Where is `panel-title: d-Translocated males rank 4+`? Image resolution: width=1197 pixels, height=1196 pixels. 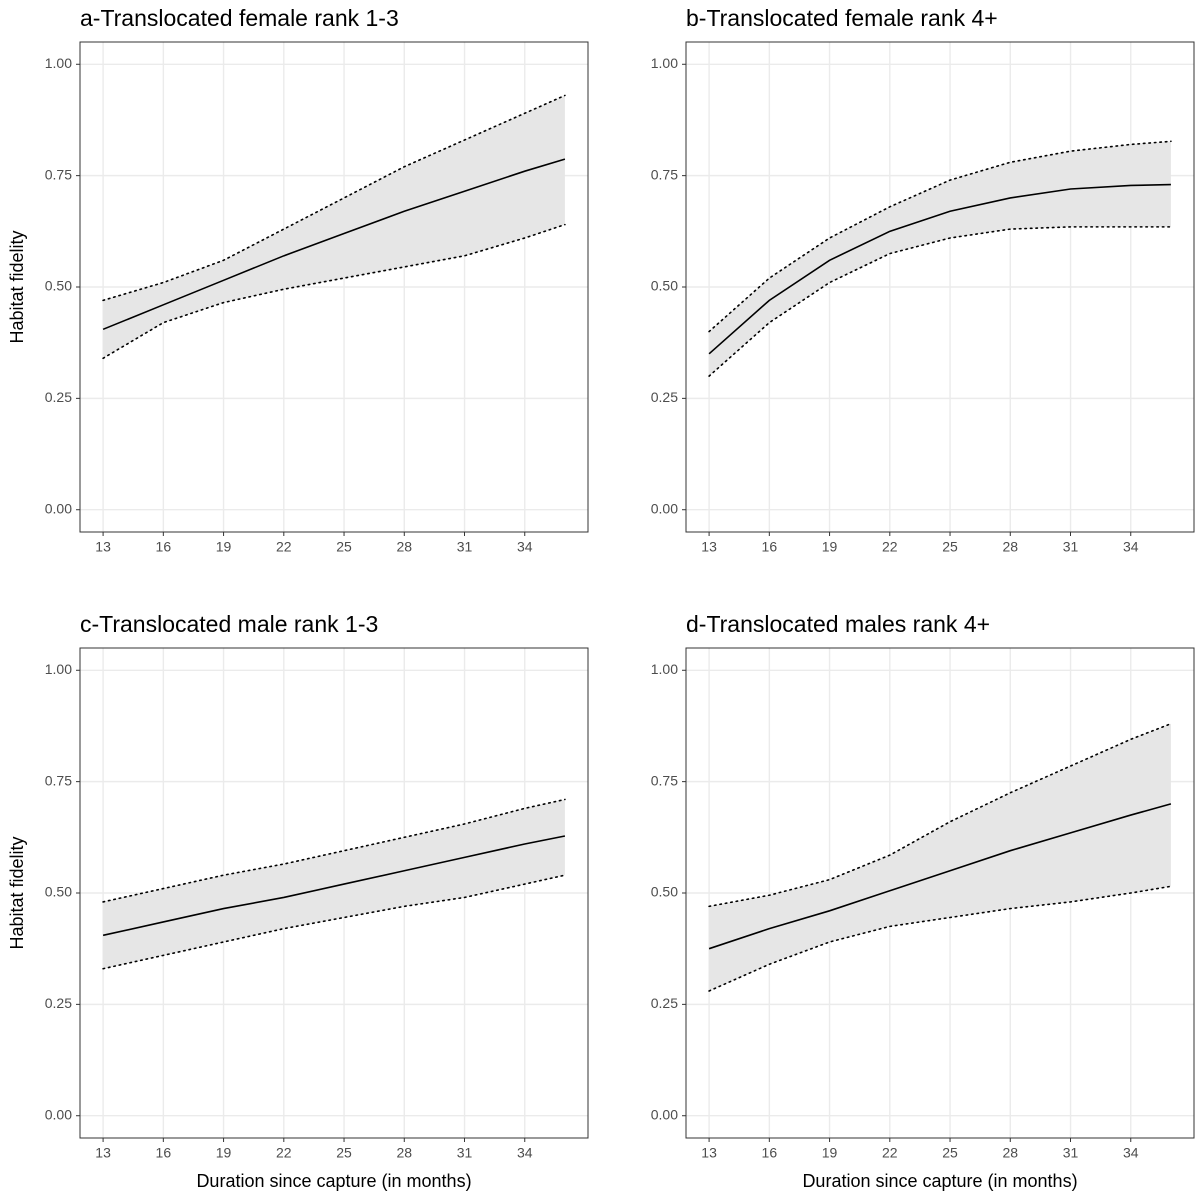
panel-title: d-Translocated males rank 4+ is located at coordinates (838, 624).